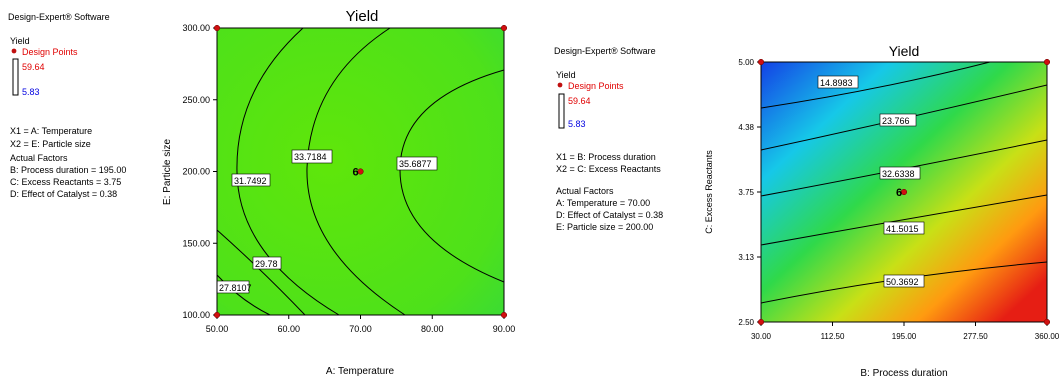 Image resolution: width=1061 pixels, height=379 pixels. What do you see at coordinates (904, 336) in the screenshot?
I see `x-tick-label: 195.00` at bounding box center [904, 336].